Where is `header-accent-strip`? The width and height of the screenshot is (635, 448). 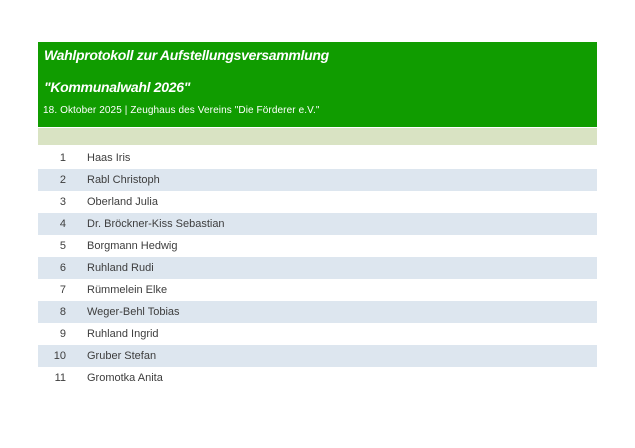 header-accent-strip is located at coordinates (317, 136).